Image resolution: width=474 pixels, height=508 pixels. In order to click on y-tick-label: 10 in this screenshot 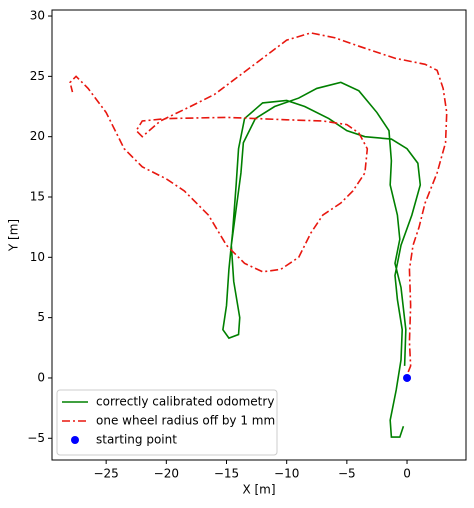, I will do `click(37, 257)`.